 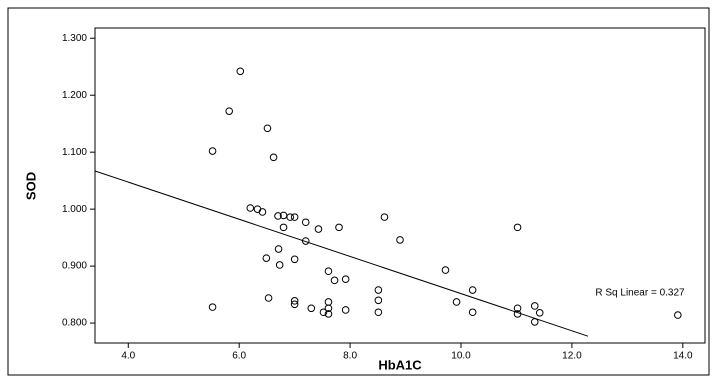 What do you see at coordinates (128, 356) in the screenshot?
I see `x-tick-label: 4.0` at bounding box center [128, 356].